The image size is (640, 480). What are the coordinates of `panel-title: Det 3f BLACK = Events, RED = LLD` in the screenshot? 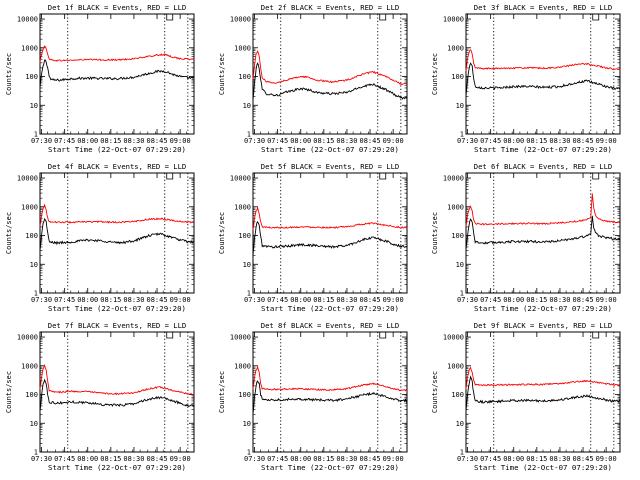 It's located at (543, 7).